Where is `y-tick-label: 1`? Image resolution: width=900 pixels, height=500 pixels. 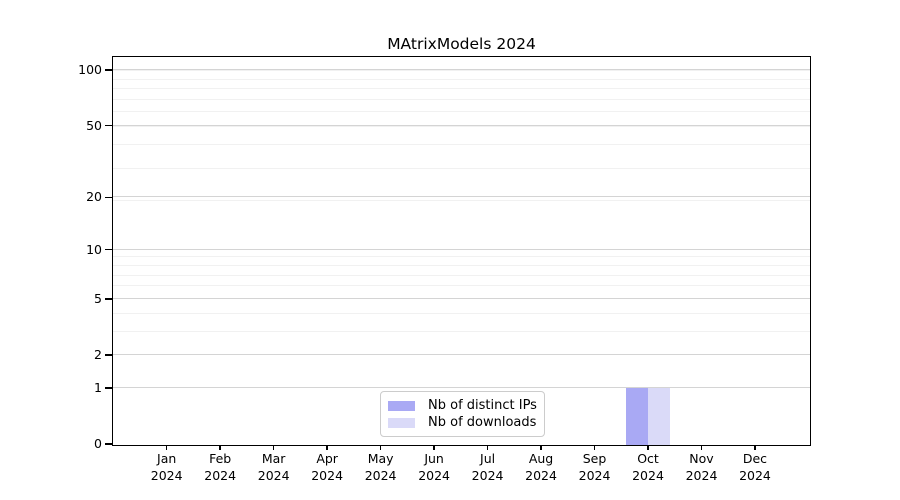
y-tick-label: 1 is located at coordinates (98, 387).